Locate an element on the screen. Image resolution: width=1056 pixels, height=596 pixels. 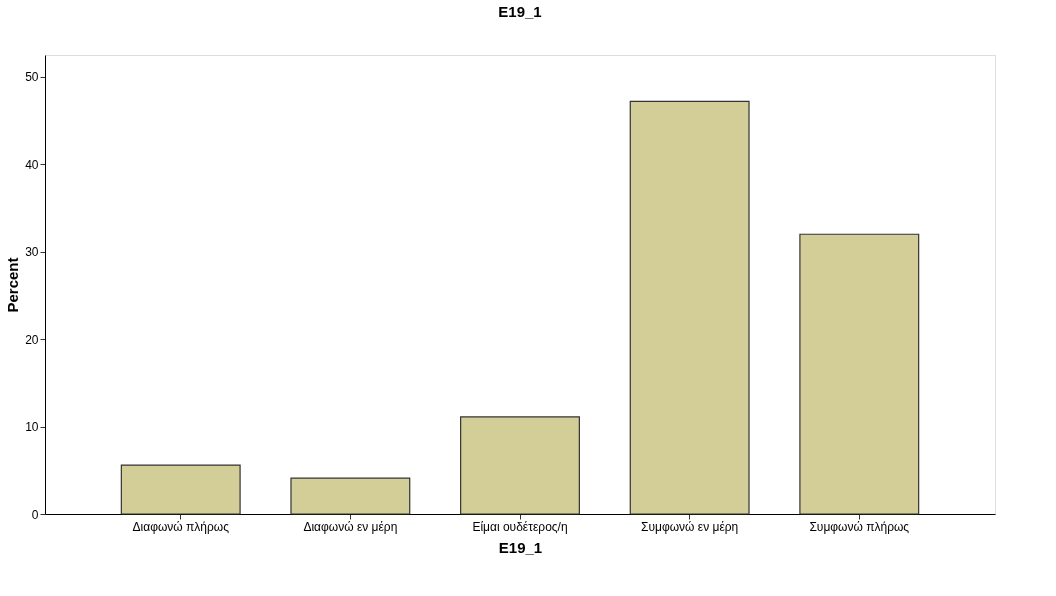
y-axis-title: Percent is located at coordinates (13, 285).